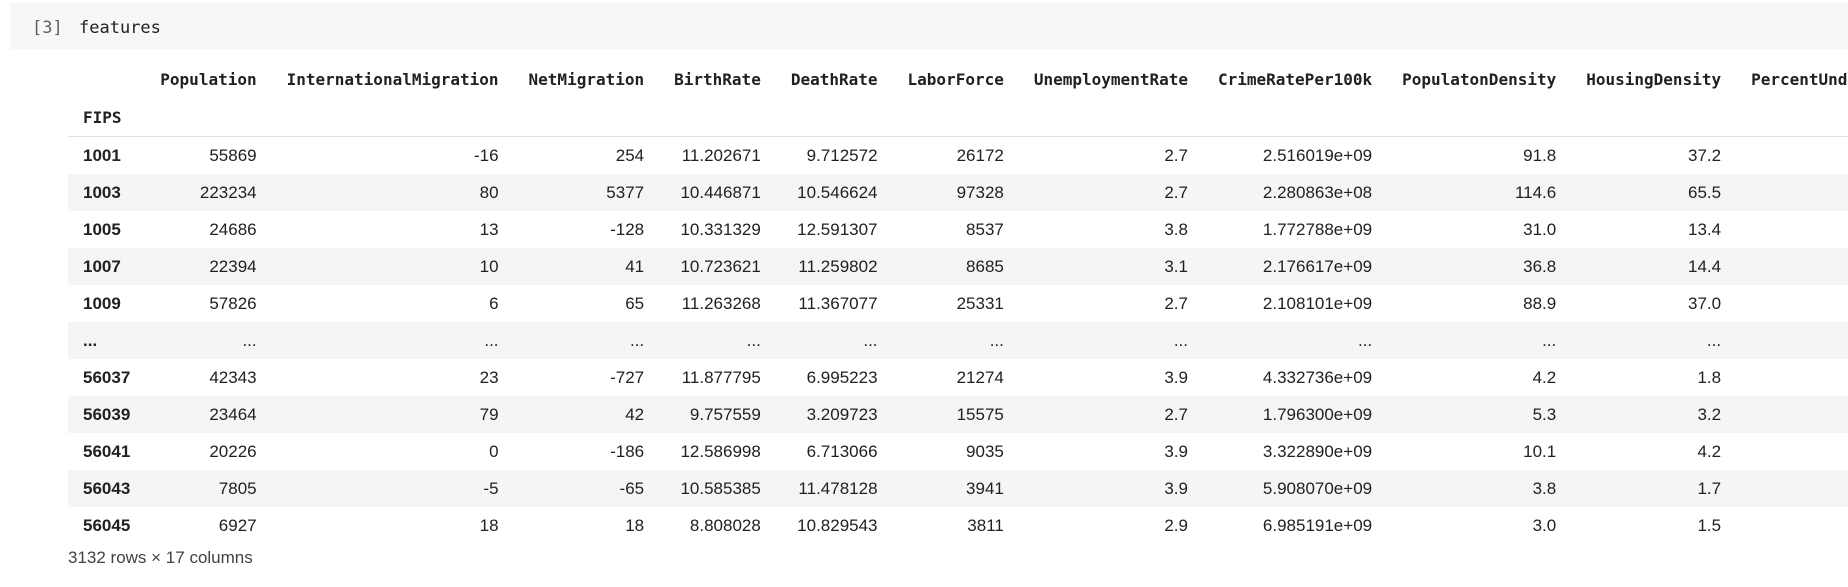  What do you see at coordinates (834, 79) in the screenshot?
I see `column-header: DeathRate` at bounding box center [834, 79].